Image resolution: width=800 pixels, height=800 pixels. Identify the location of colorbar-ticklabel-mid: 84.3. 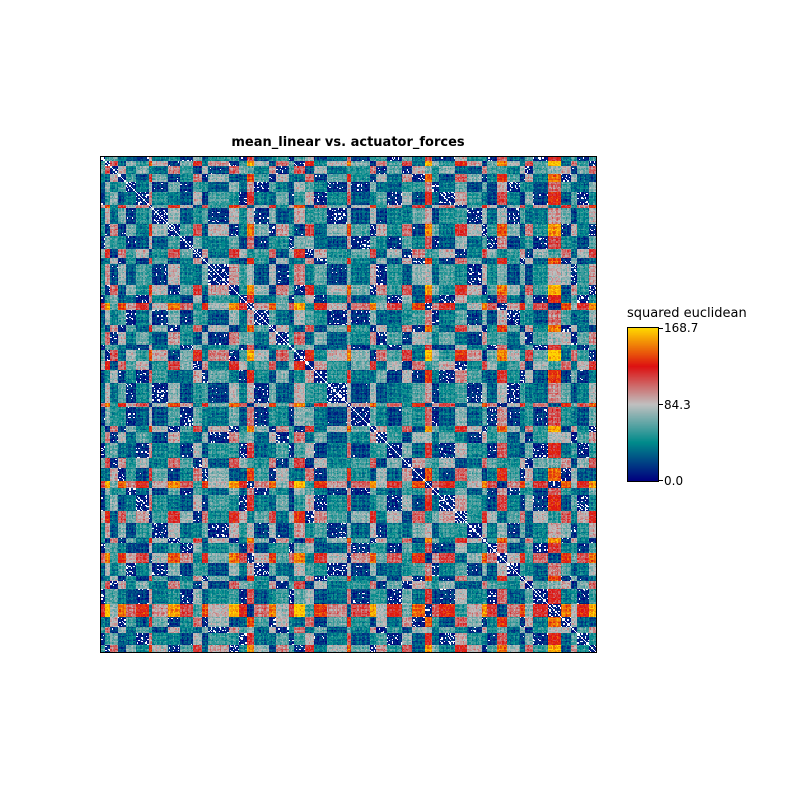
(677, 405).